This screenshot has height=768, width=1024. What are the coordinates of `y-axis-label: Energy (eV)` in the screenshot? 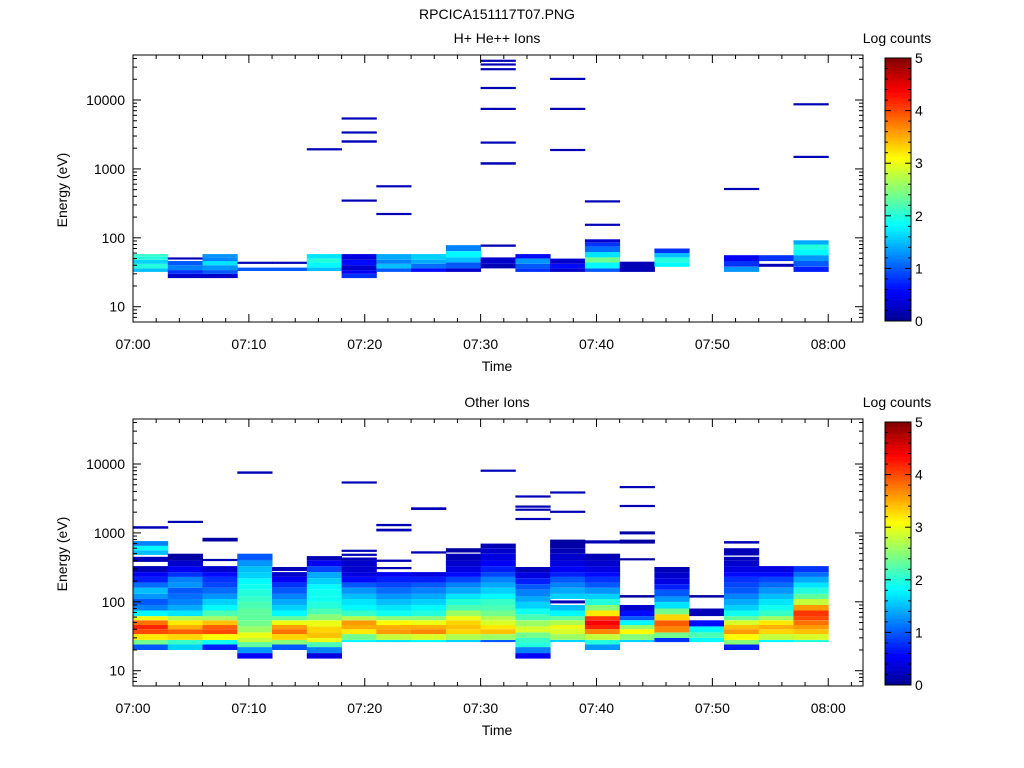 It's located at (62, 190).